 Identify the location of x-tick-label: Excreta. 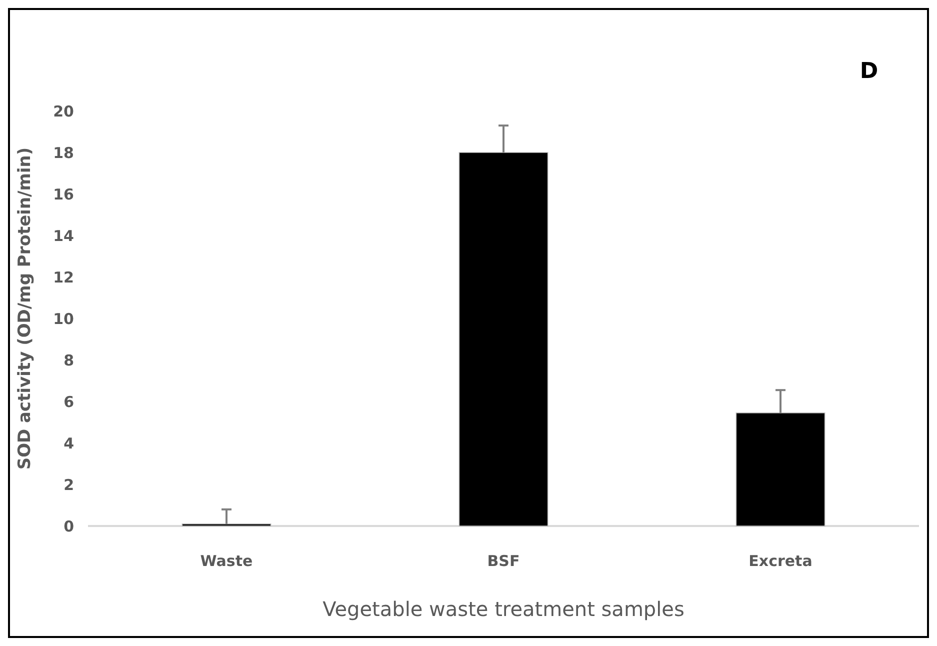
(780, 561).